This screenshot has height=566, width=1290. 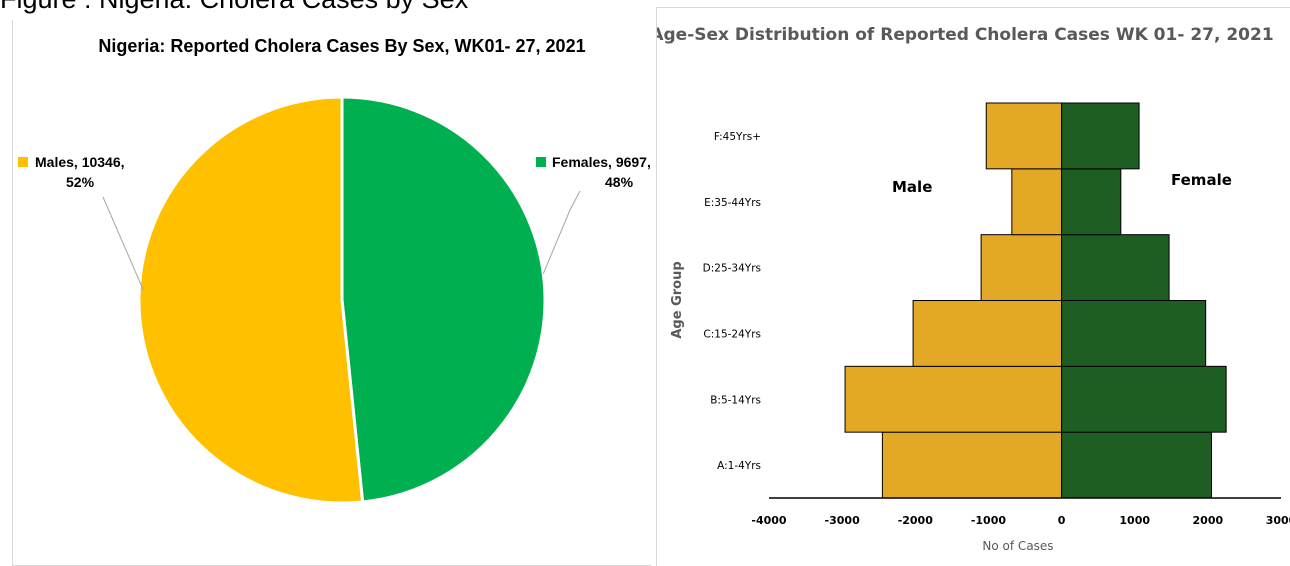 What do you see at coordinates (916, 520) in the screenshot?
I see `x-tick-label: -2000` at bounding box center [916, 520].